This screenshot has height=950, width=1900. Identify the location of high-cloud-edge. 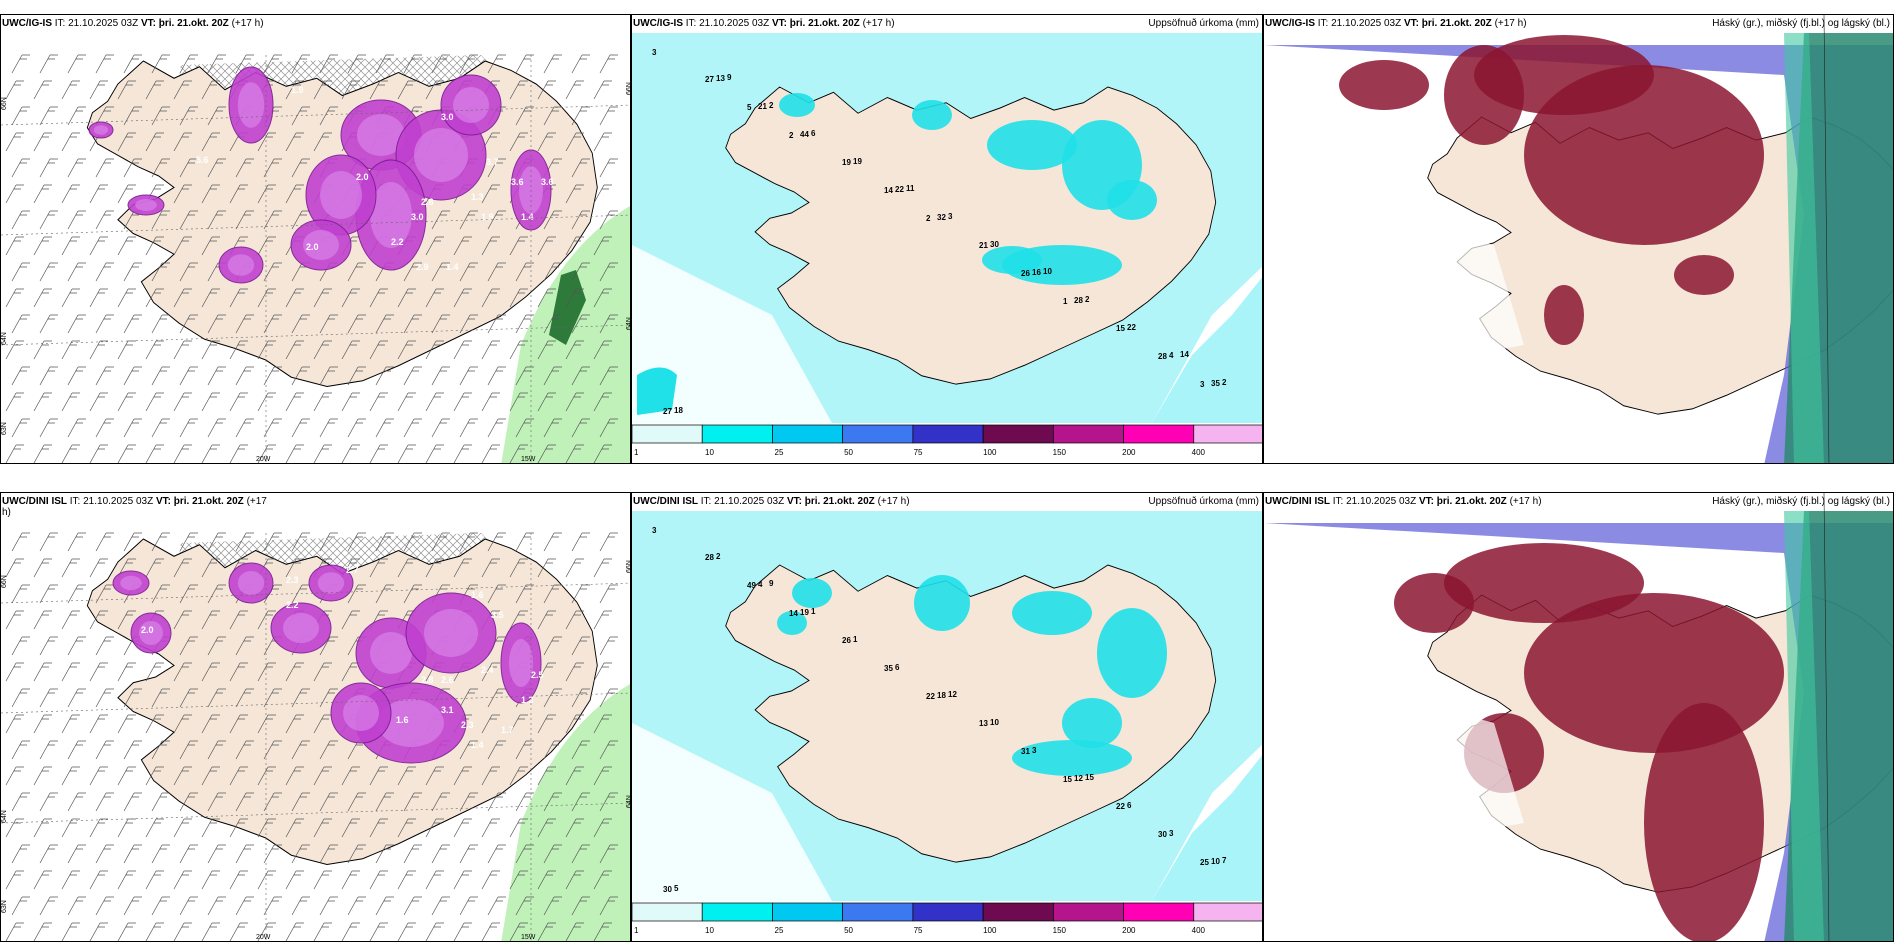
(1804, 726).